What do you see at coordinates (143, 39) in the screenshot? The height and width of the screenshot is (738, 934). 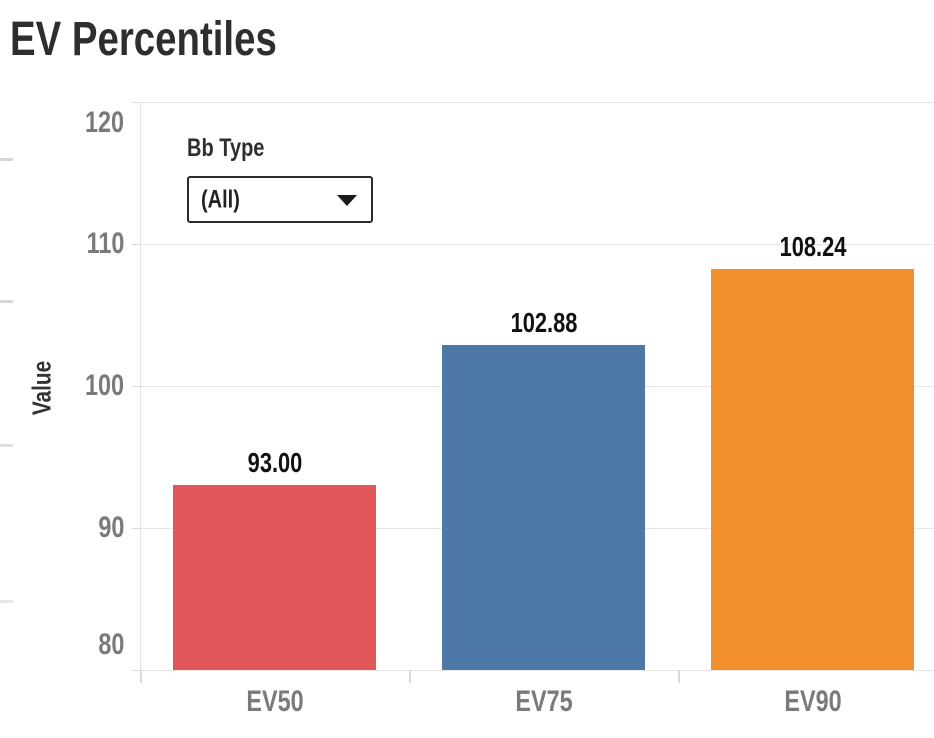 I see `page-title: EV Percentiles` at bounding box center [143, 39].